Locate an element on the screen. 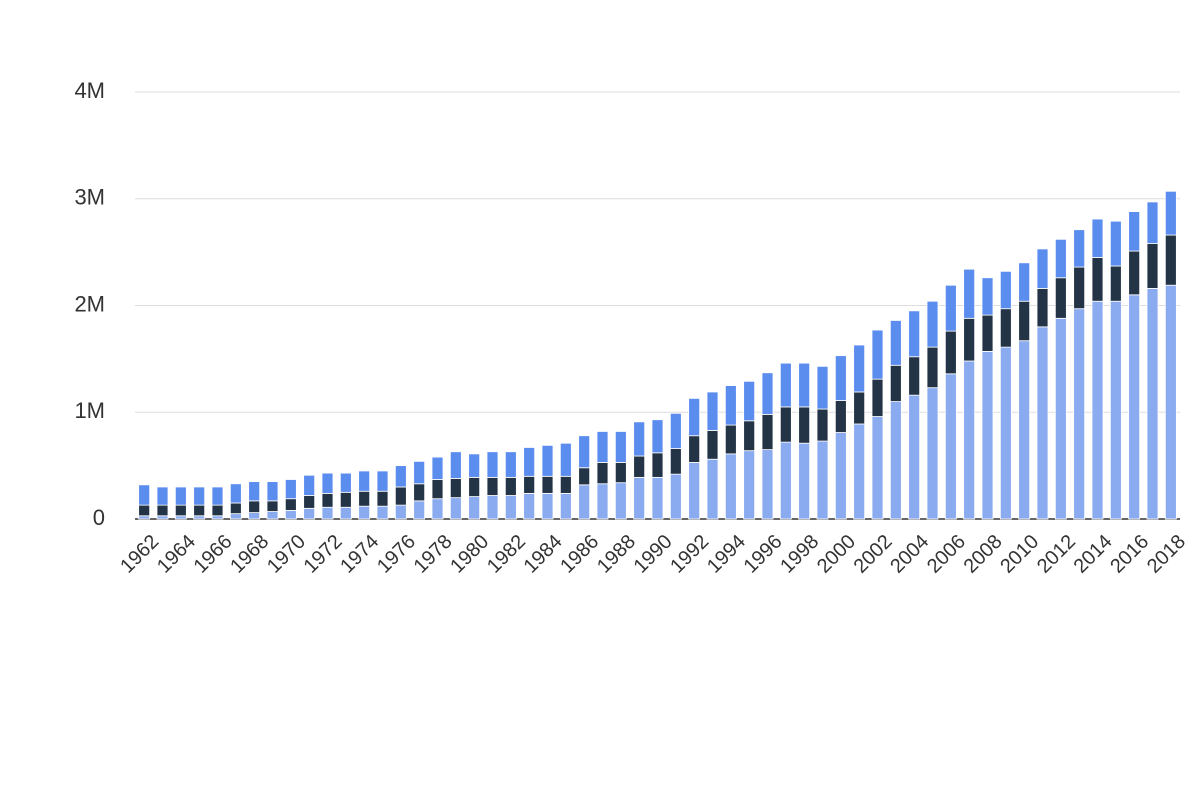 This screenshot has height=800, width=1200. x-tick-label: 2000 is located at coordinates (836, 554).